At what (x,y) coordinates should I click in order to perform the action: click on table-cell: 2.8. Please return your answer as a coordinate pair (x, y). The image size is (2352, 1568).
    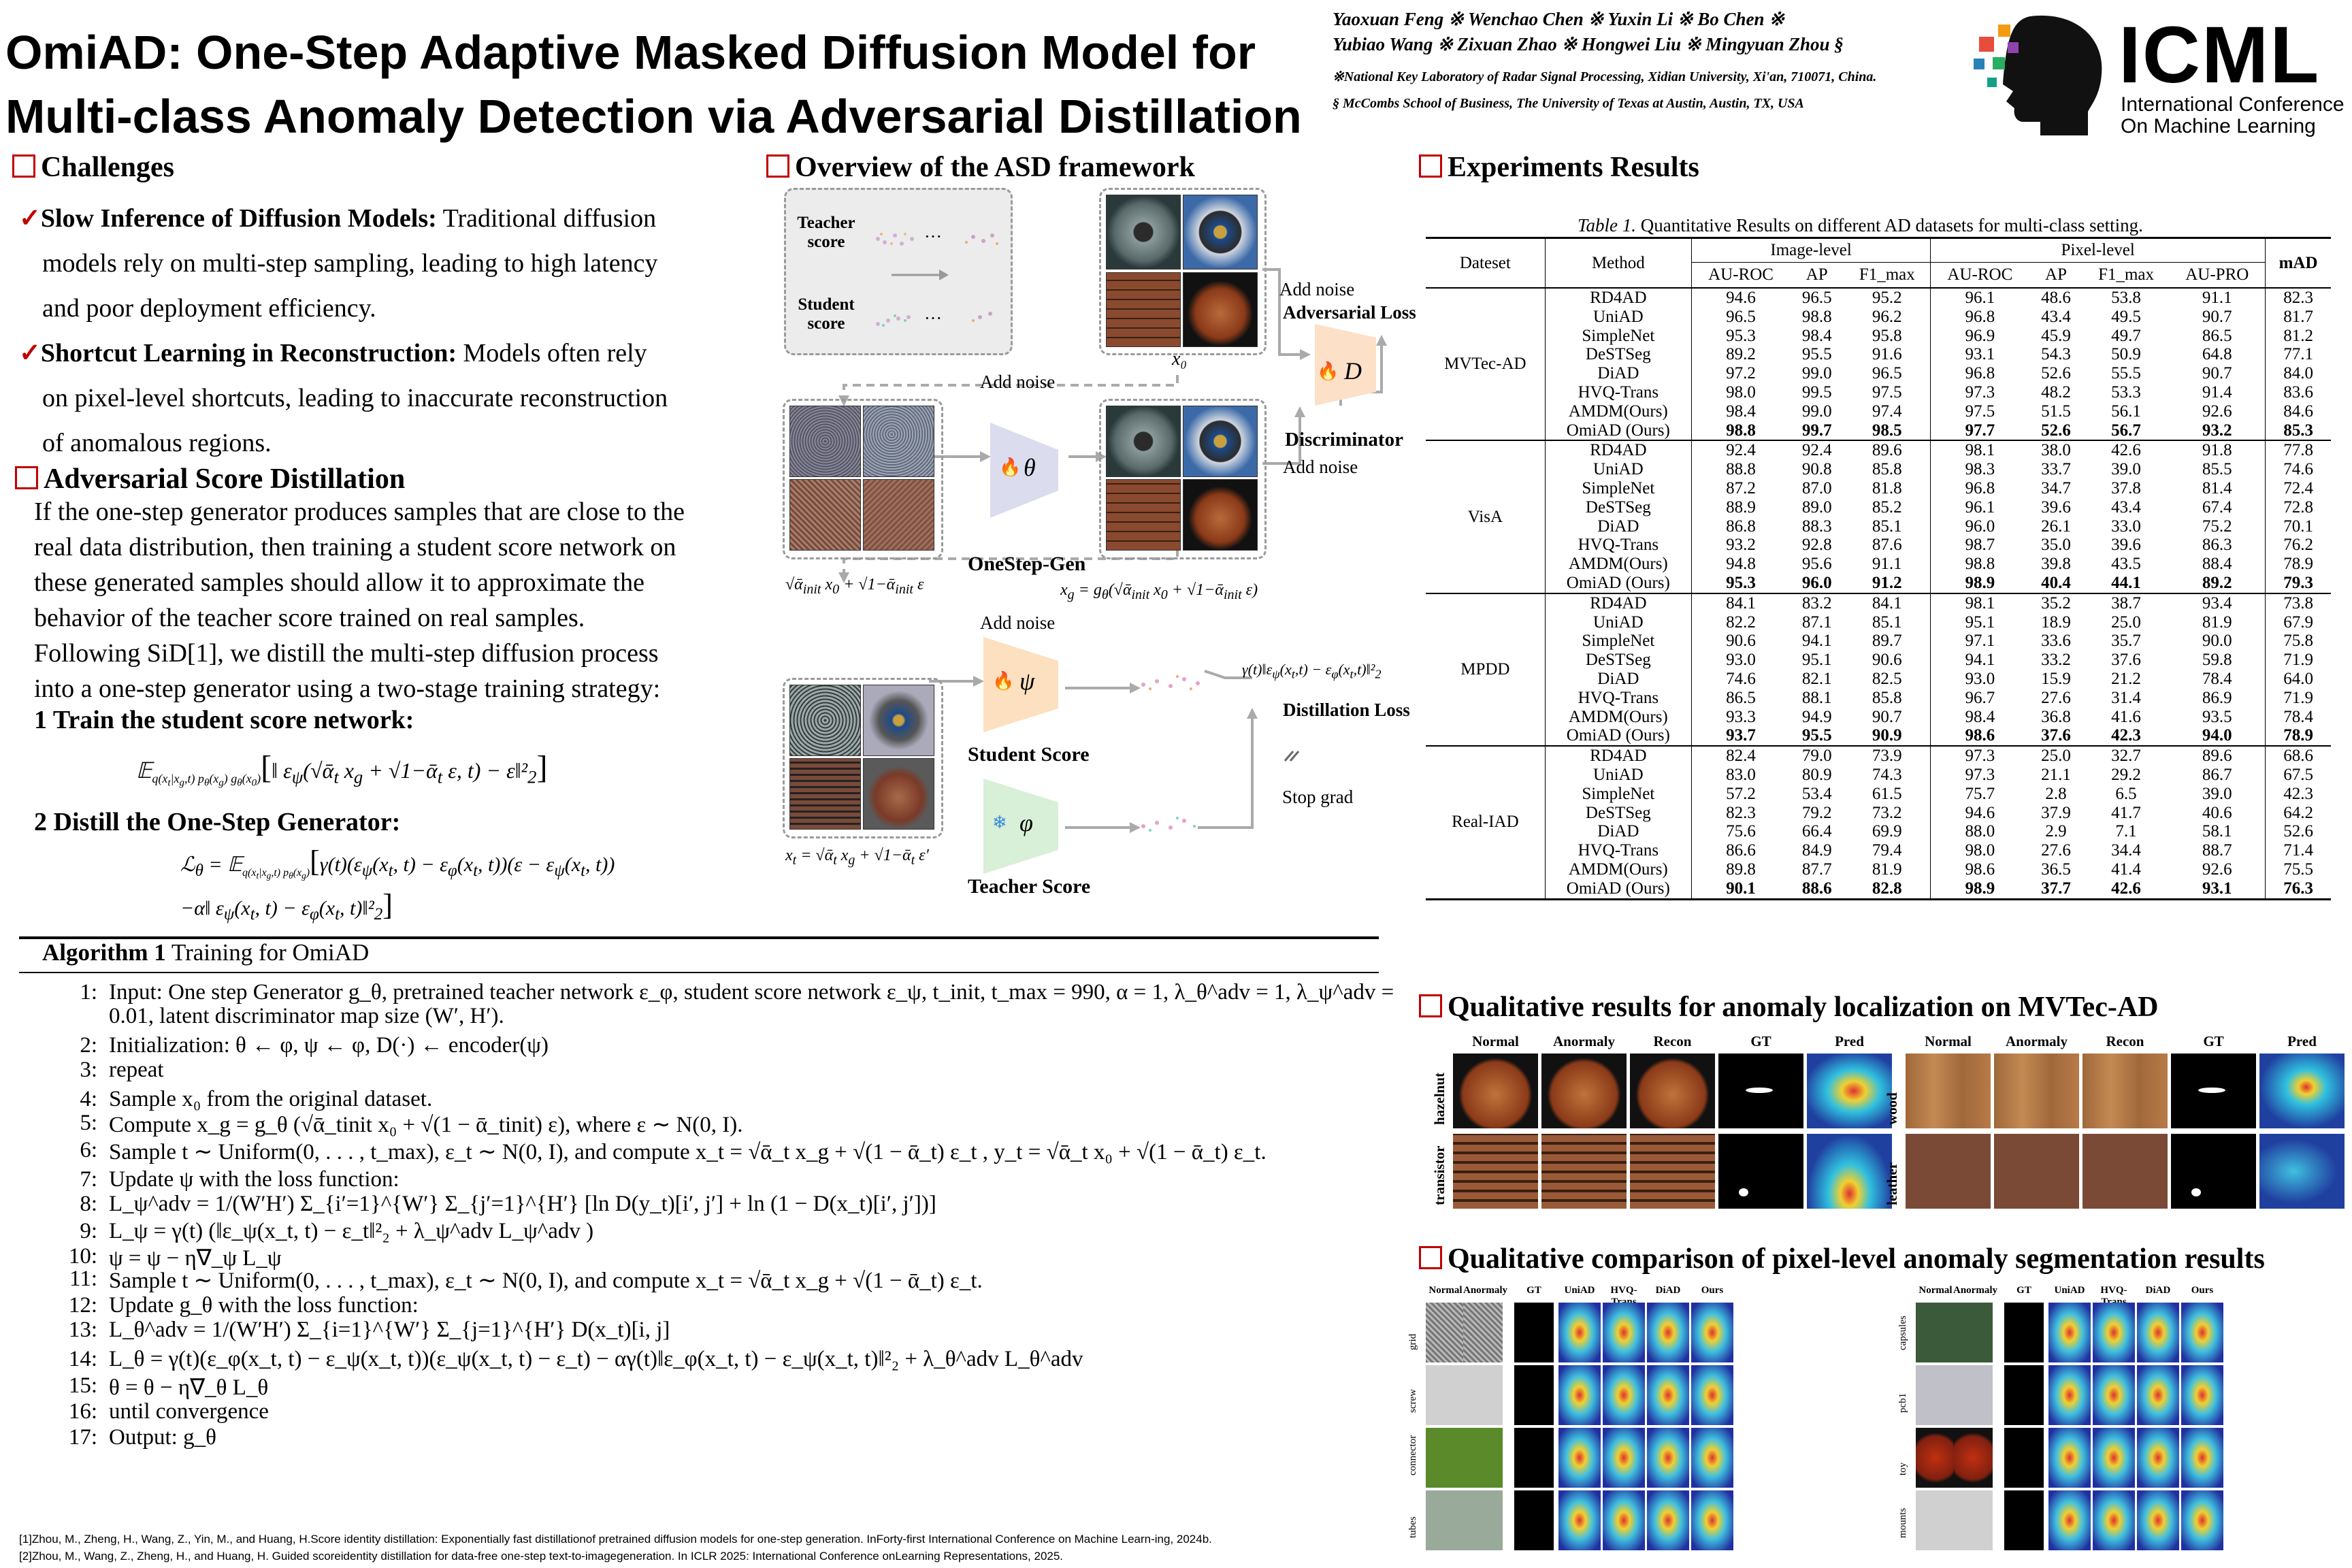
    Looking at the image, I should click on (2056, 793).